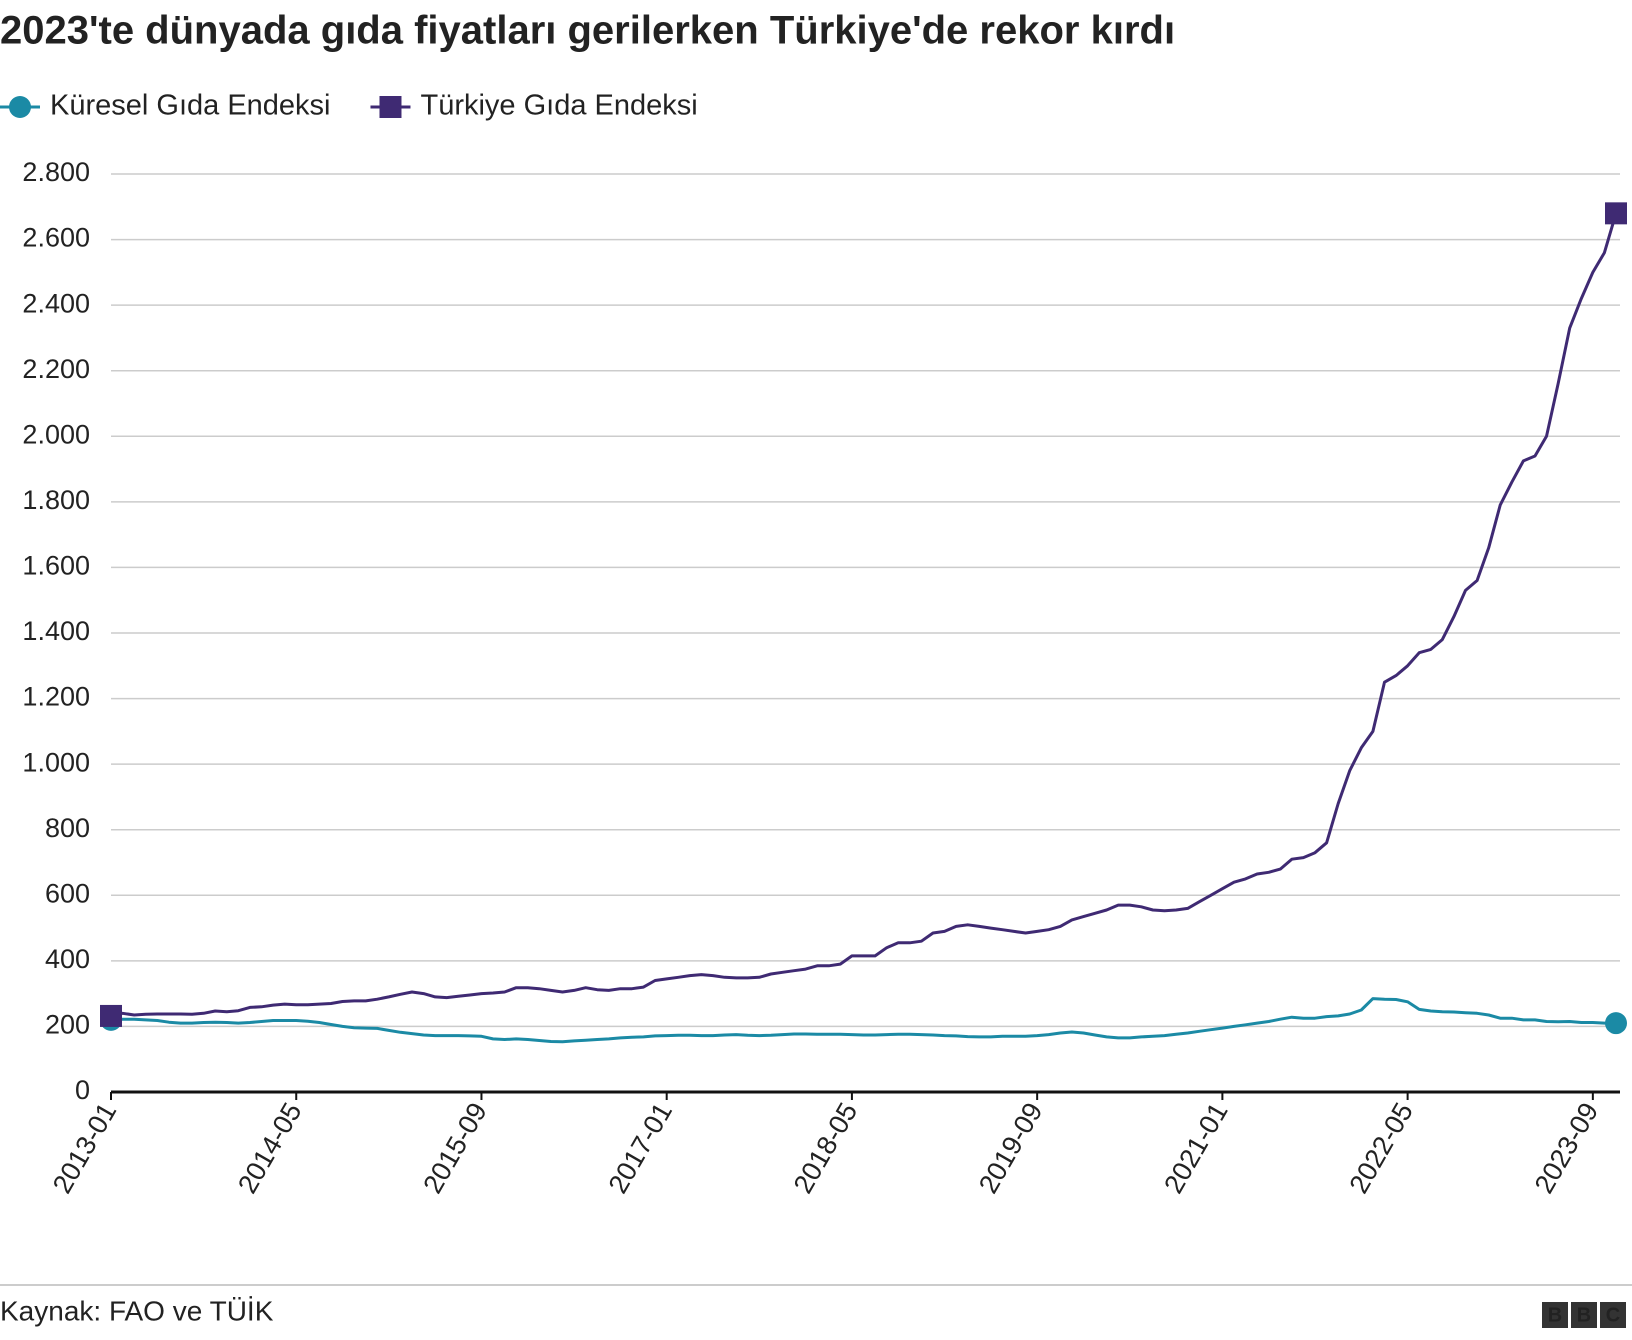 Image resolution: width=1632 pixels, height=1340 pixels. Describe the element at coordinates (56, 434) in the screenshot. I see `y-tick-label: 2.000` at that location.